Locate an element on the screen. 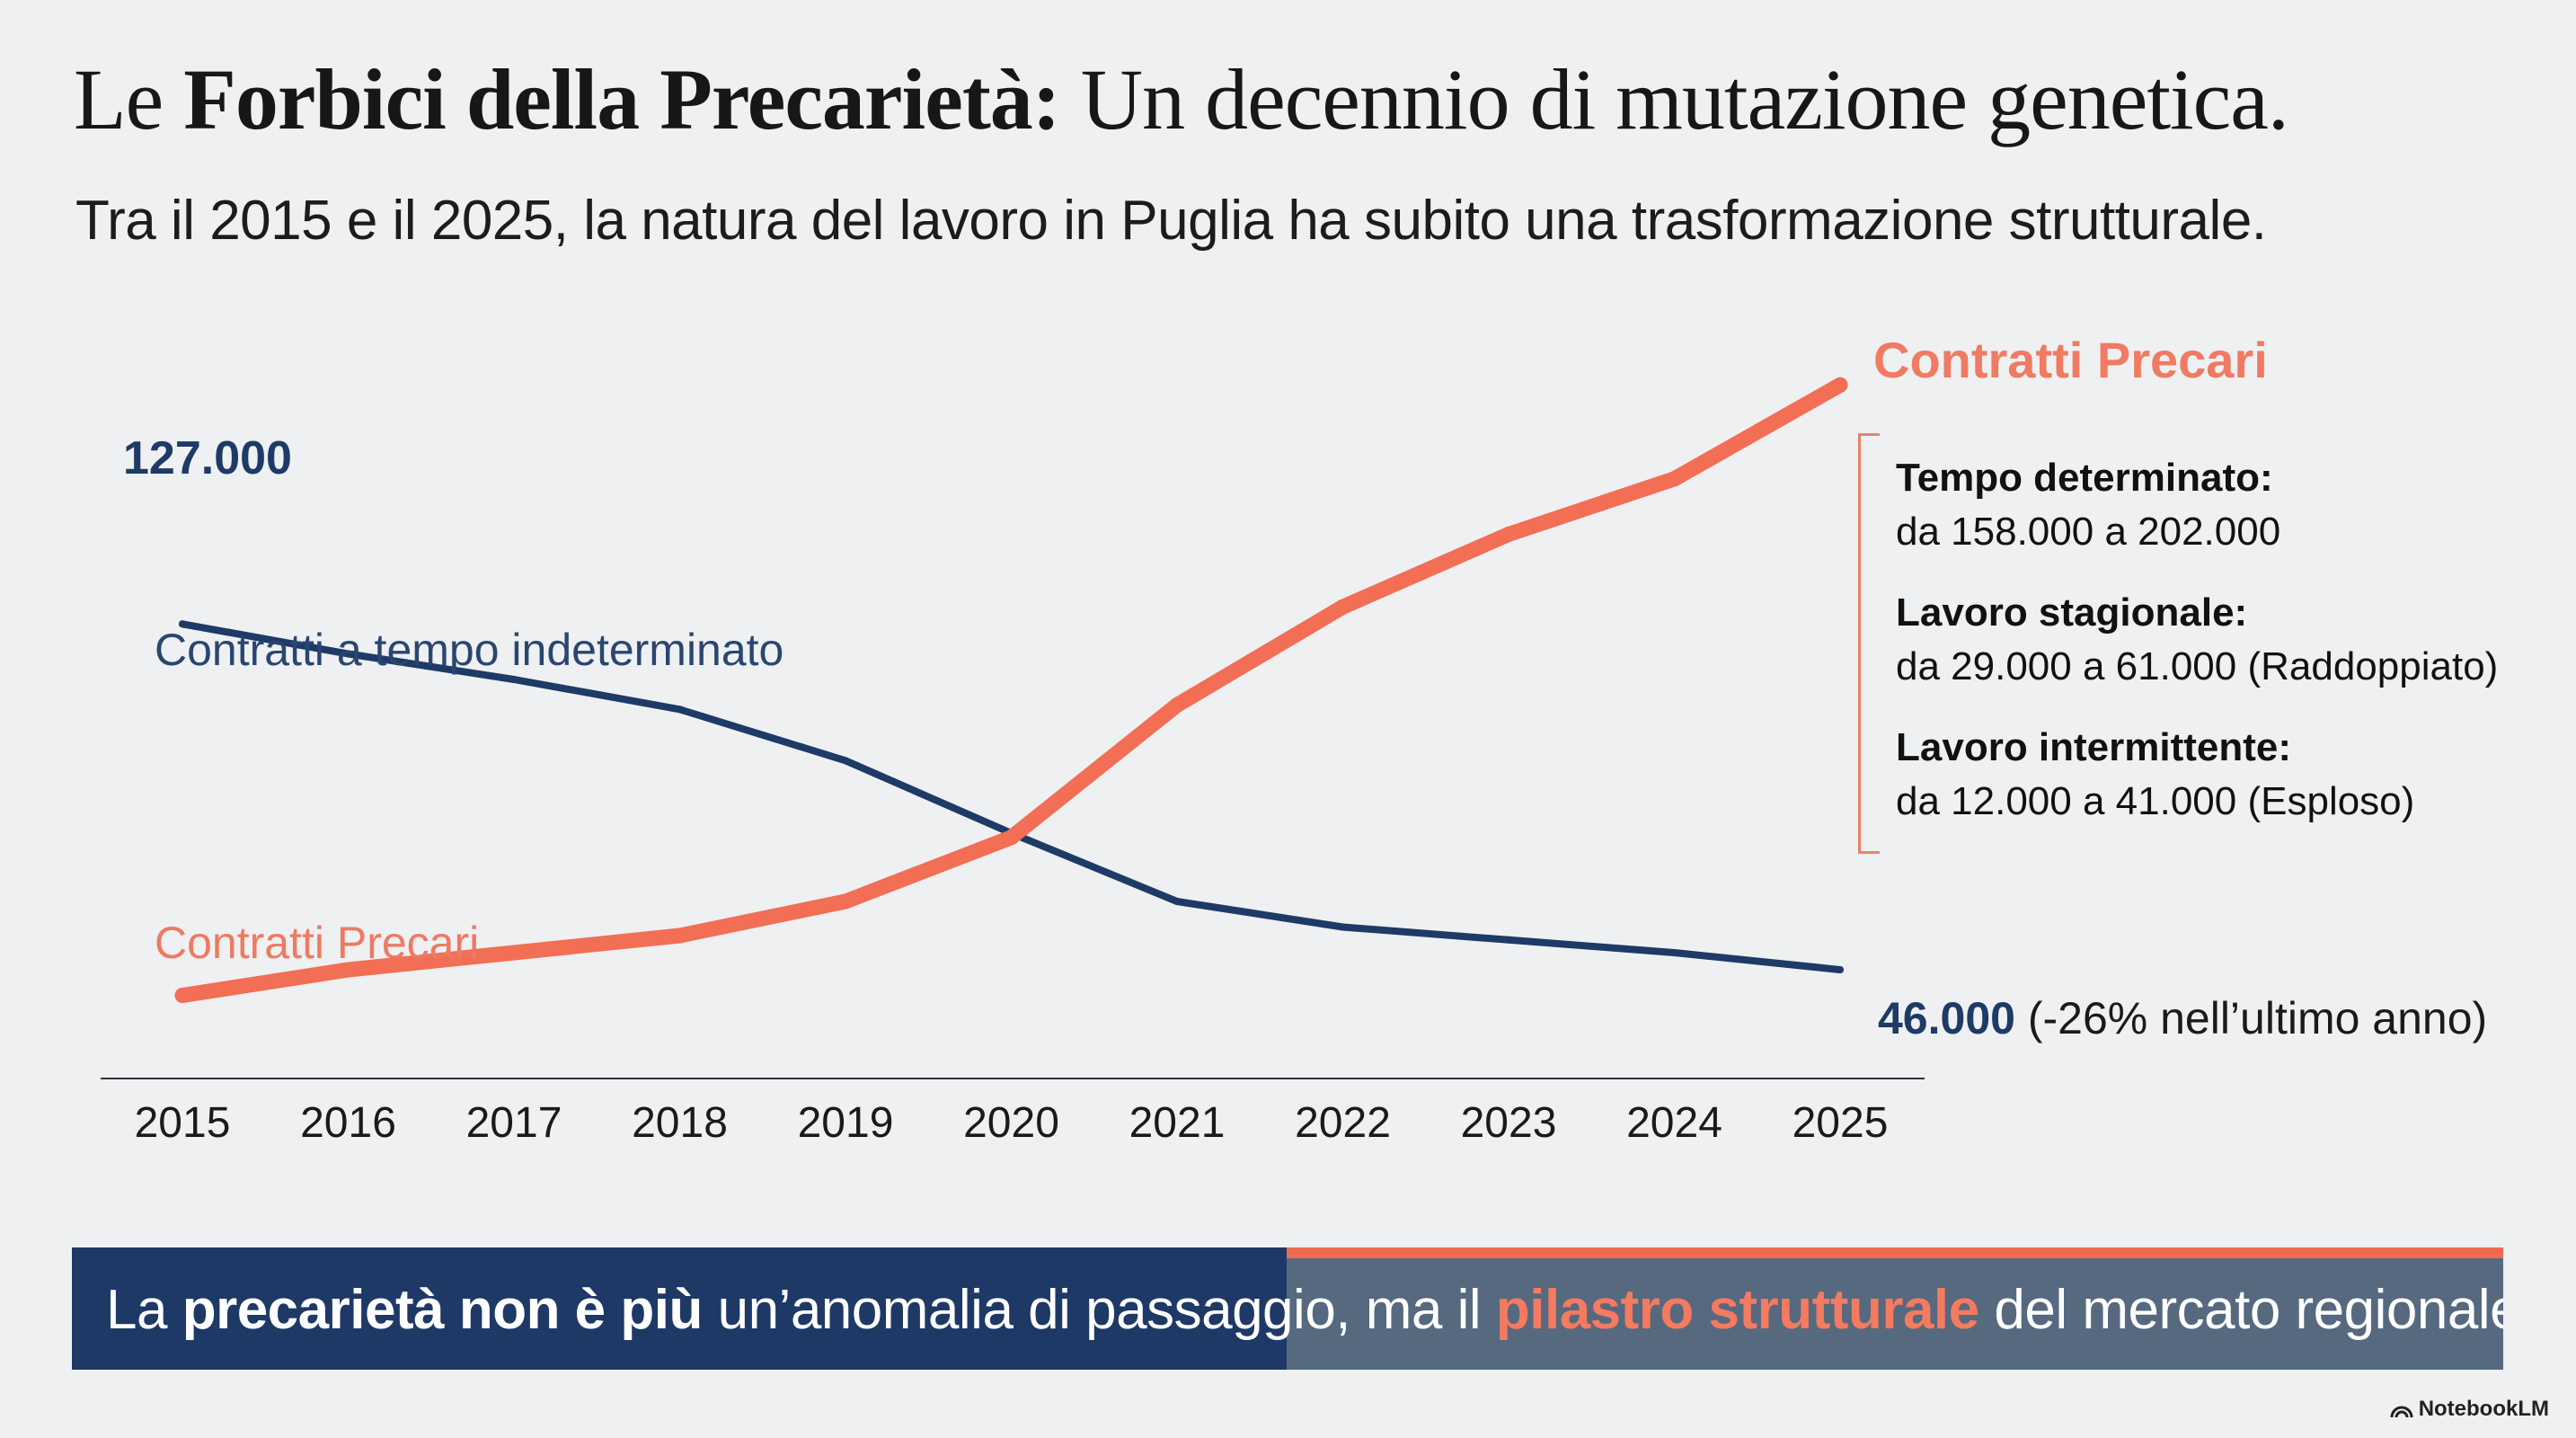 Image resolution: width=2576 pixels, height=1438 pixels. title-bold: Forbici della Precarietà: is located at coordinates (621, 99).